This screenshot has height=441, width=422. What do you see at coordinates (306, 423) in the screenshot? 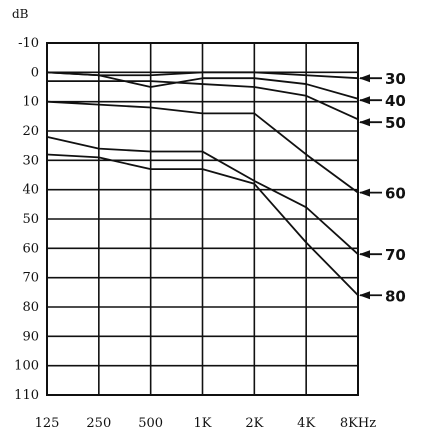
I see `x-tick-label: 4K` at bounding box center [306, 423].